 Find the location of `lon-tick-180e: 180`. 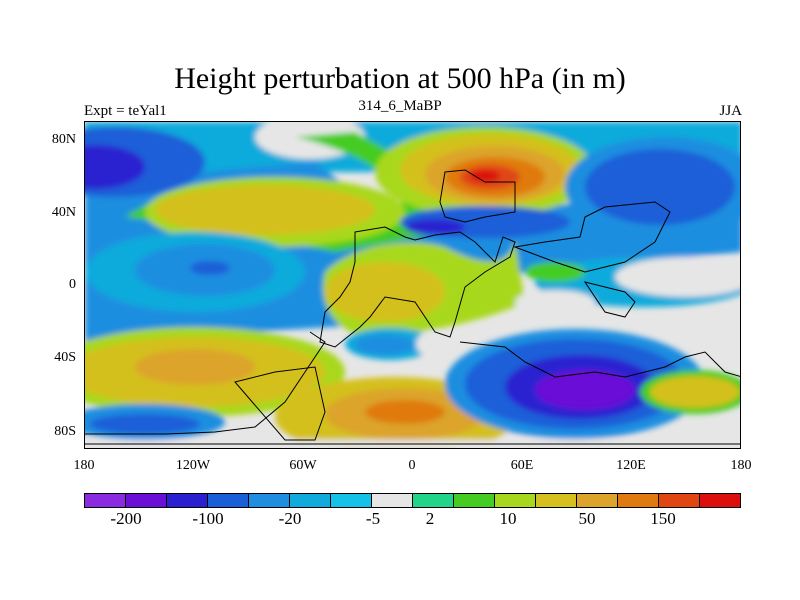

lon-tick-180e: 180 is located at coordinates (741, 465).